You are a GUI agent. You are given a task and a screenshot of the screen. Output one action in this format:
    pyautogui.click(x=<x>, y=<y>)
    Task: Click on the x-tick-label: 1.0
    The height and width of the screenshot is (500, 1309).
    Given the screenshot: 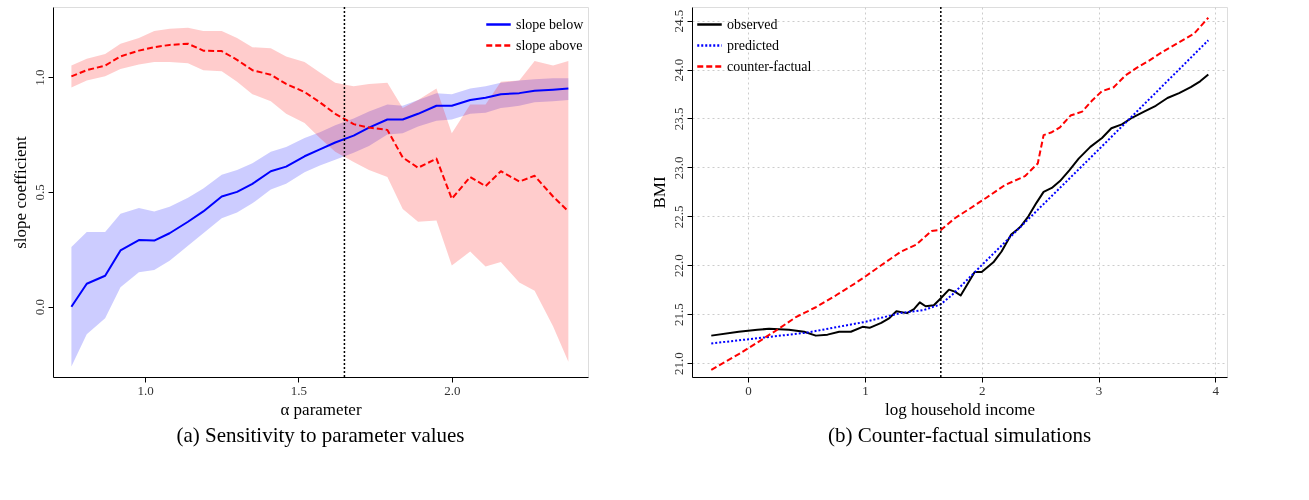 What is the action you would take?
    pyautogui.click(x=145, y=390)
    